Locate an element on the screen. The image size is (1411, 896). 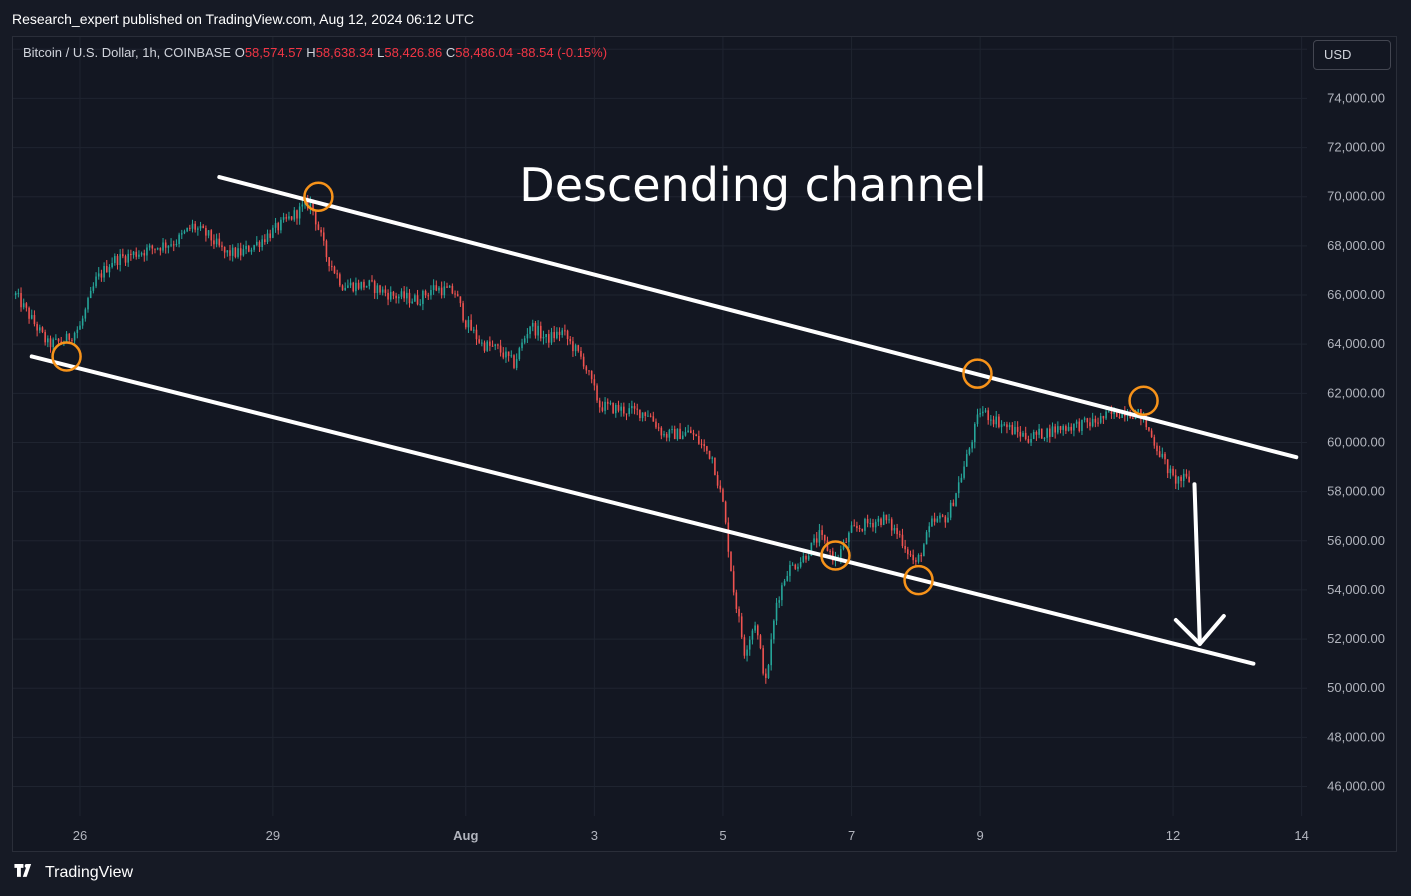
y-tick-label: 56,000.00 is located at coordinates (1356, 540).